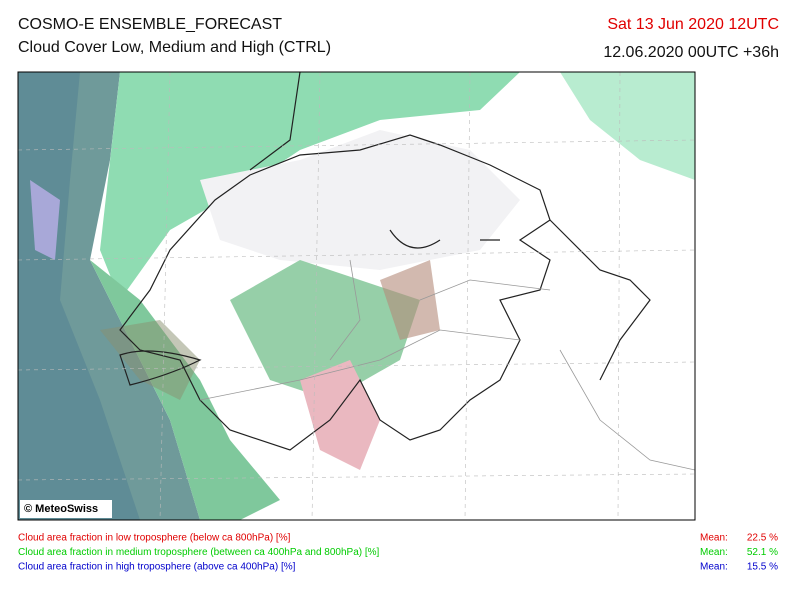 The width and height of the screenshot is (800, 590). Describe the element at coordinates (762, 538) in the screenshot. I see `mean-value: 22.5 %` at that location.